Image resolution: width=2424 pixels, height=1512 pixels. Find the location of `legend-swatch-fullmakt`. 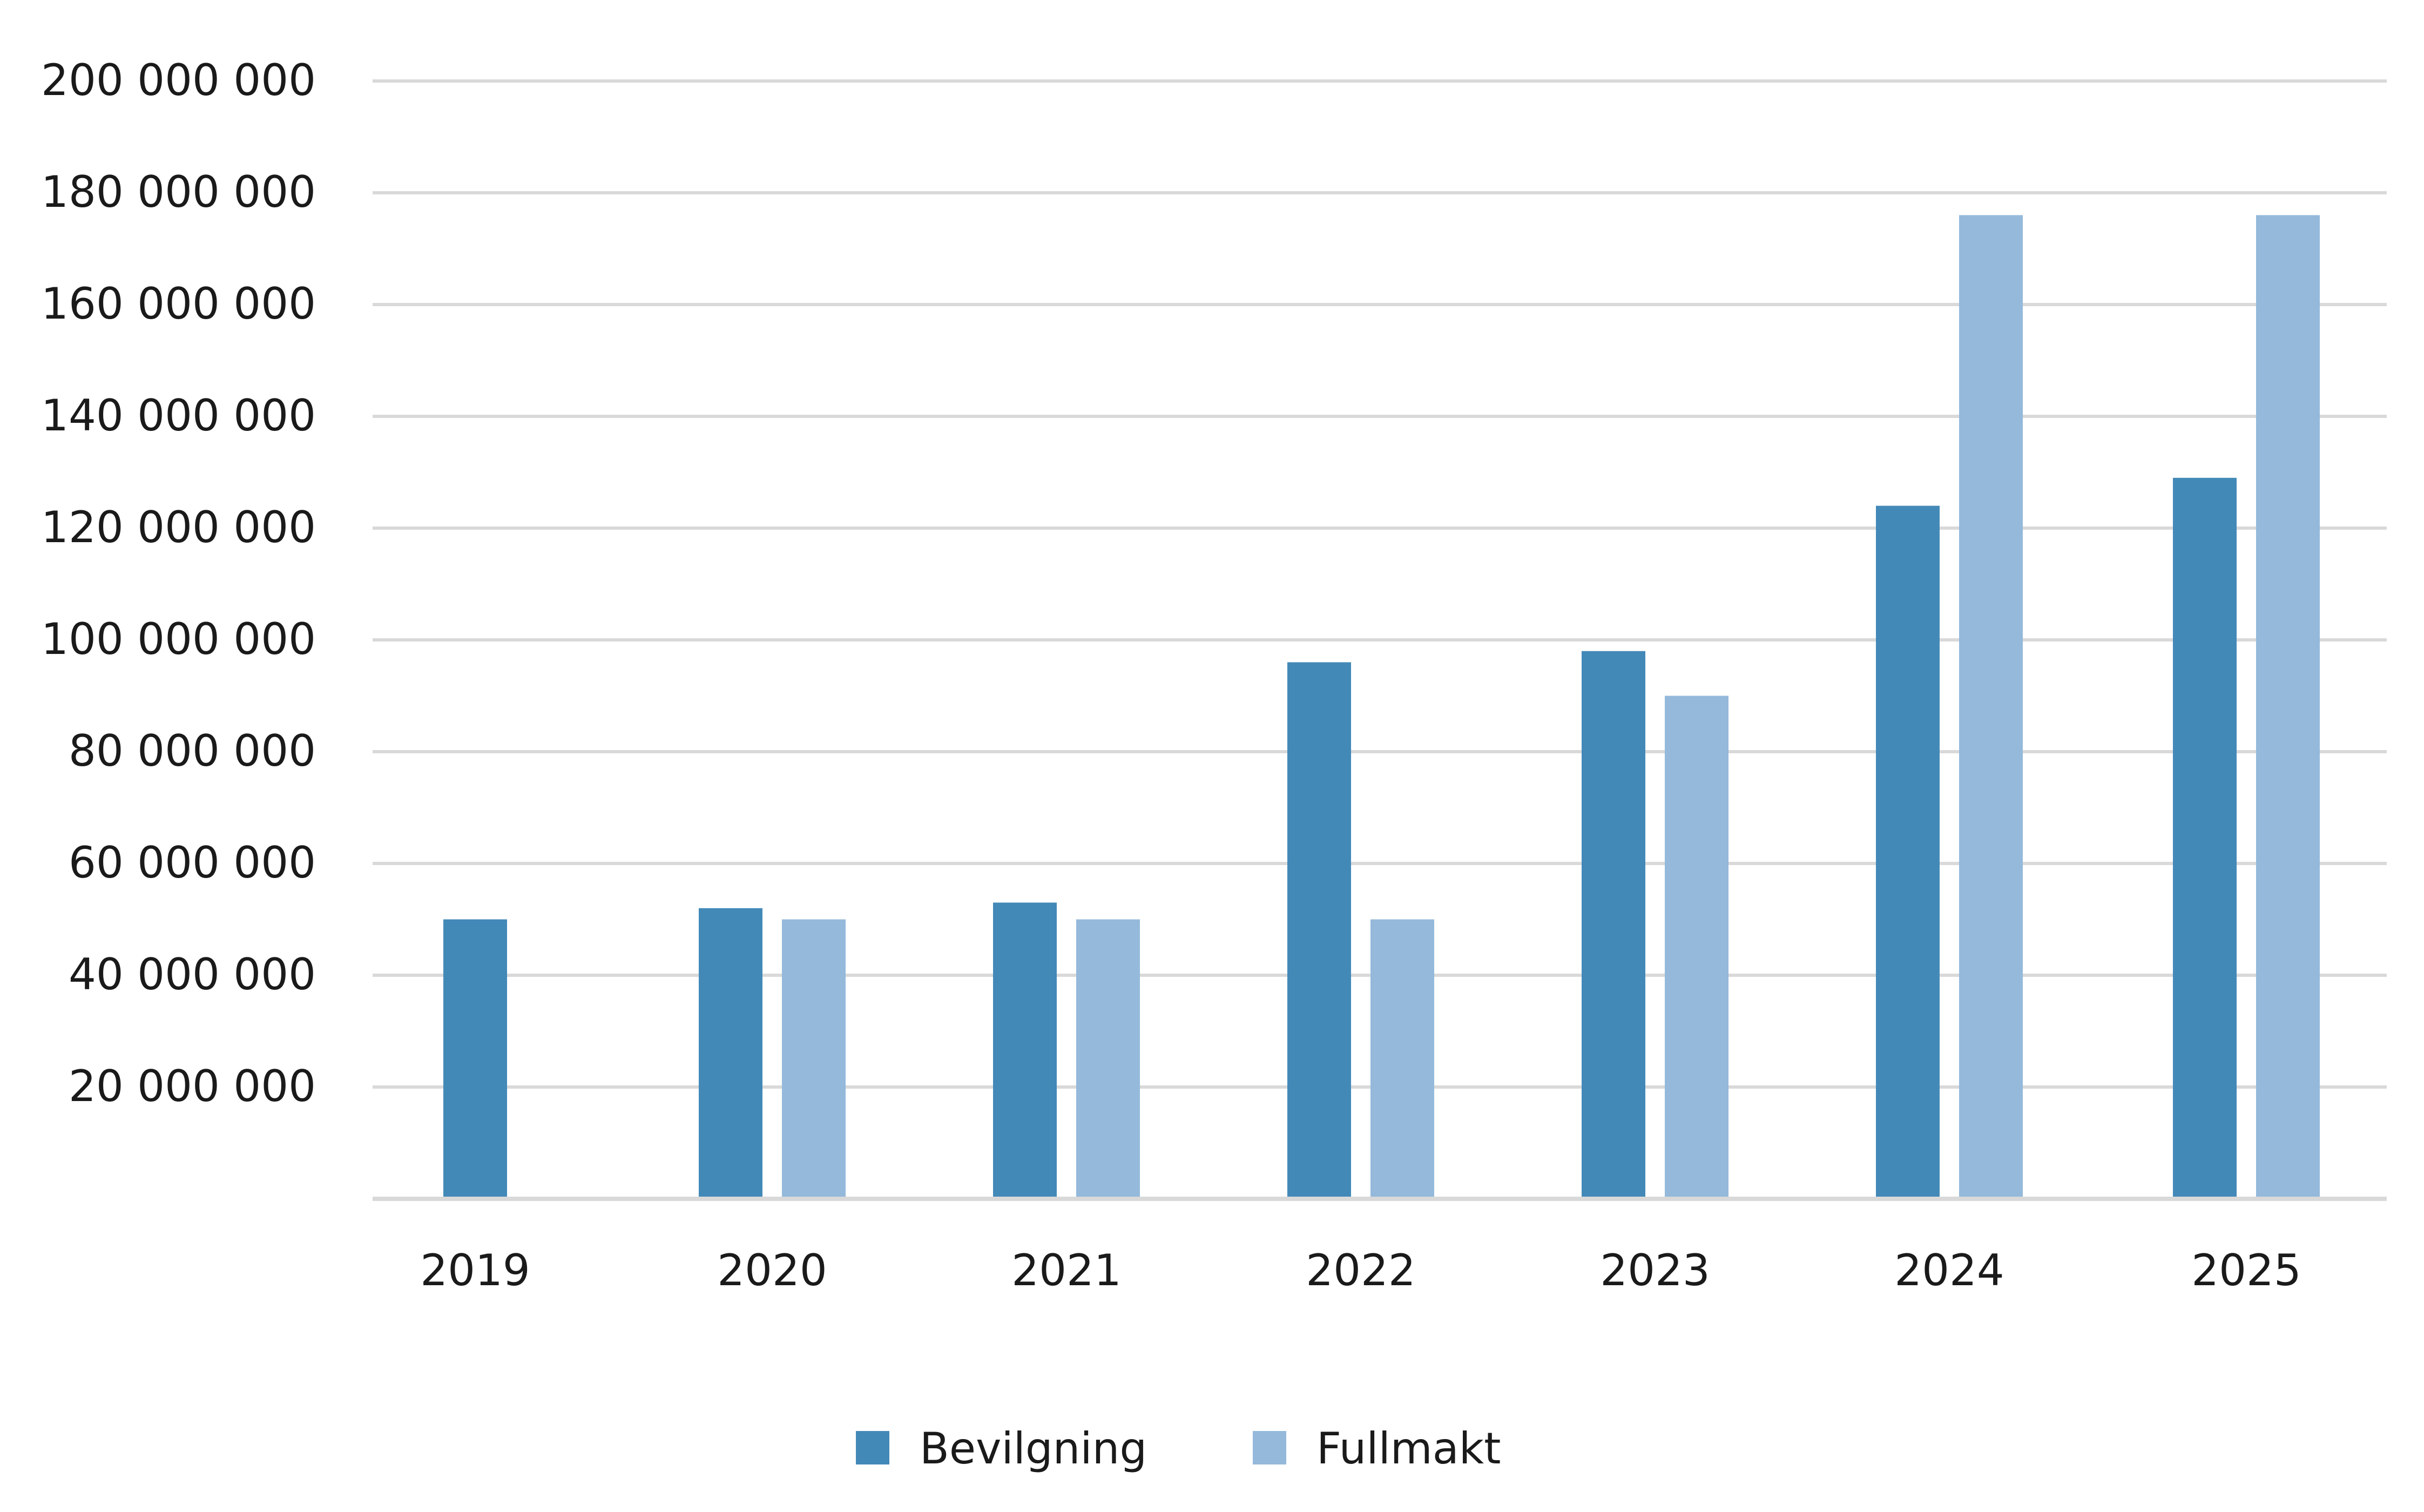

legend-swatch-fullmakt is located at coordinates (1270, 1448).